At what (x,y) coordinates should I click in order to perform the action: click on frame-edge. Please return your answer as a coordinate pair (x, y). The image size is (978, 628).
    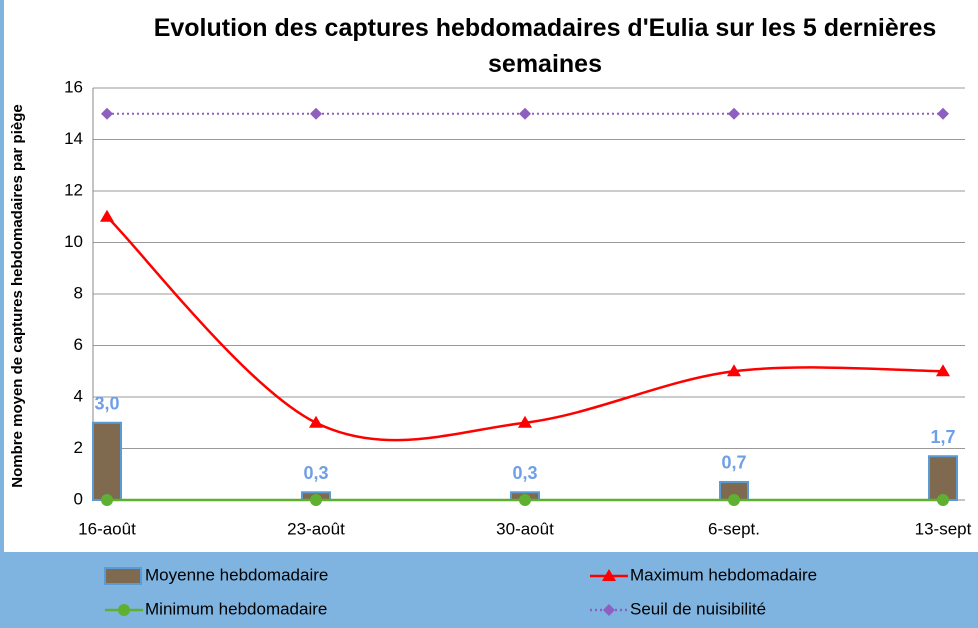
    Looking at the image, I should click on (2, 314).